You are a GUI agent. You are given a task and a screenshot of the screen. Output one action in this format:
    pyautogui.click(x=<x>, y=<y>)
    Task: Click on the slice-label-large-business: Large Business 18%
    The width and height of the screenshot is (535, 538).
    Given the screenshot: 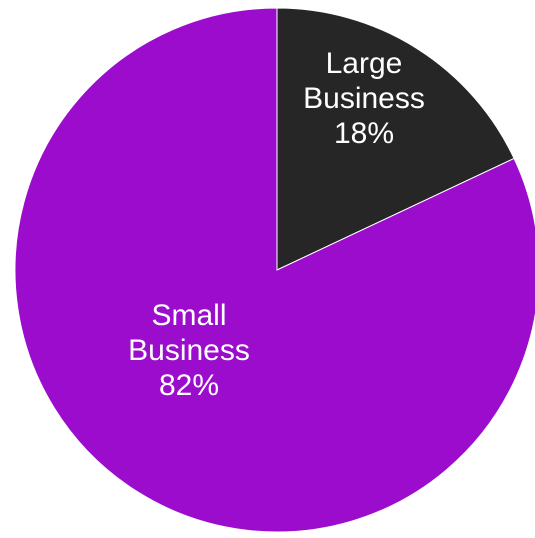 What is the action you would take?
    pyautogui.click(x=364, y=98)
    